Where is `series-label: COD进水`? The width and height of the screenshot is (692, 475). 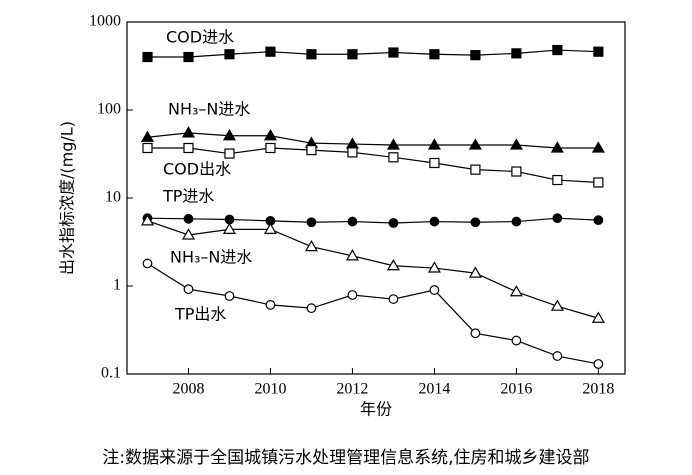
series-label: COD进水 is located at coordinates (200, 37).